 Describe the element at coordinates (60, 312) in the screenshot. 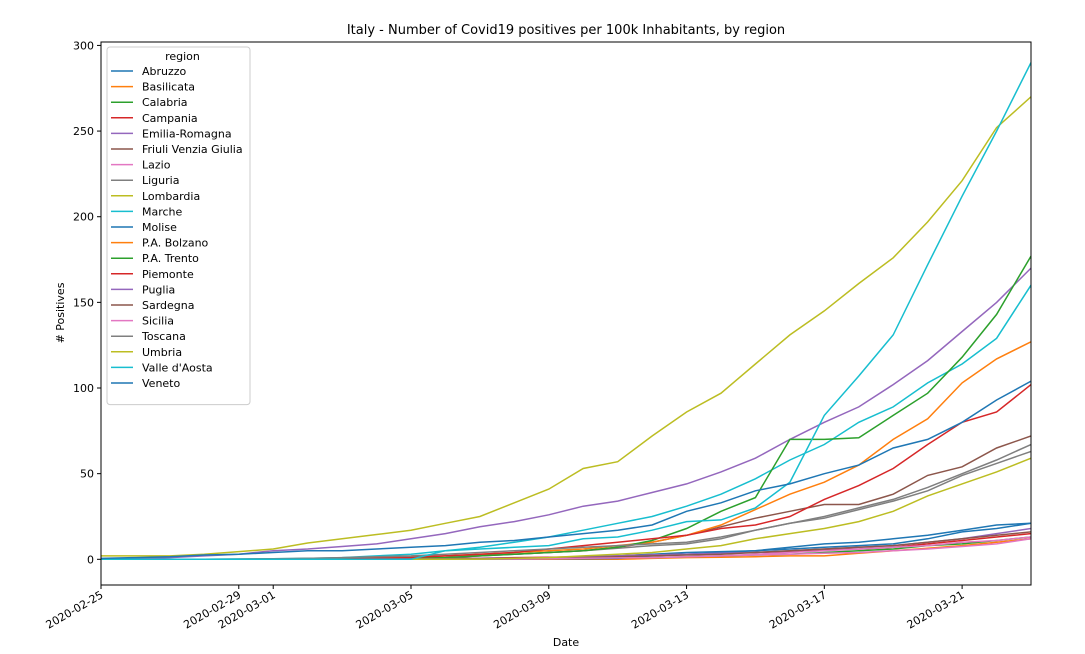

I see `y-axis-title: # Positives` at that location.